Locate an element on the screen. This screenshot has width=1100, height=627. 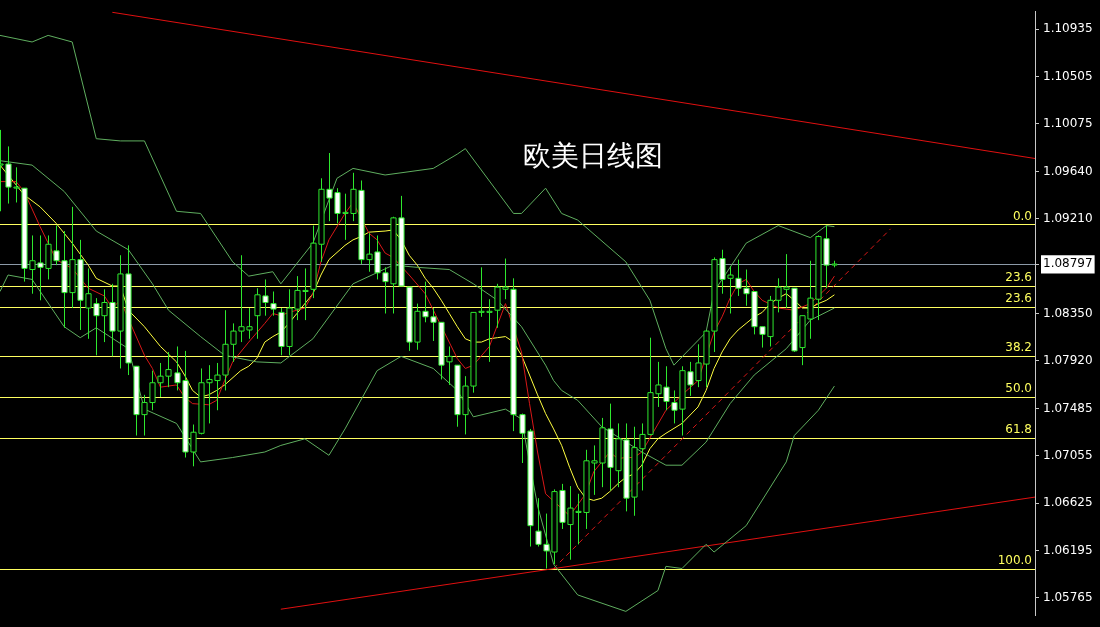
y-tick-label: 1.06195 is located at coordinates (1068, 549).